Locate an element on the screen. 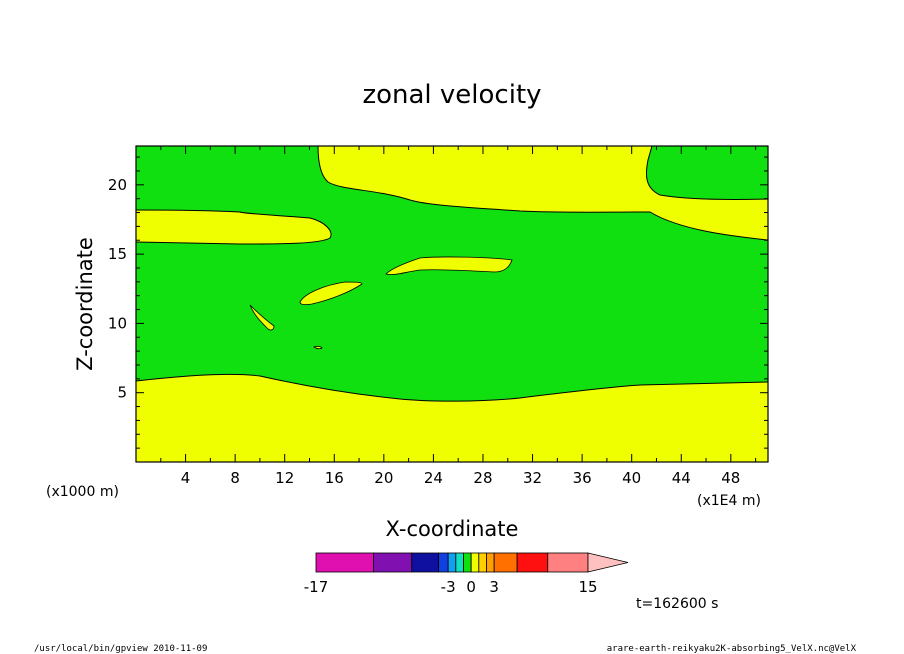 Image resolution: width=904 pixels, height=654 pixels. contour-line-upper-right is located at coordinates (707, 173).